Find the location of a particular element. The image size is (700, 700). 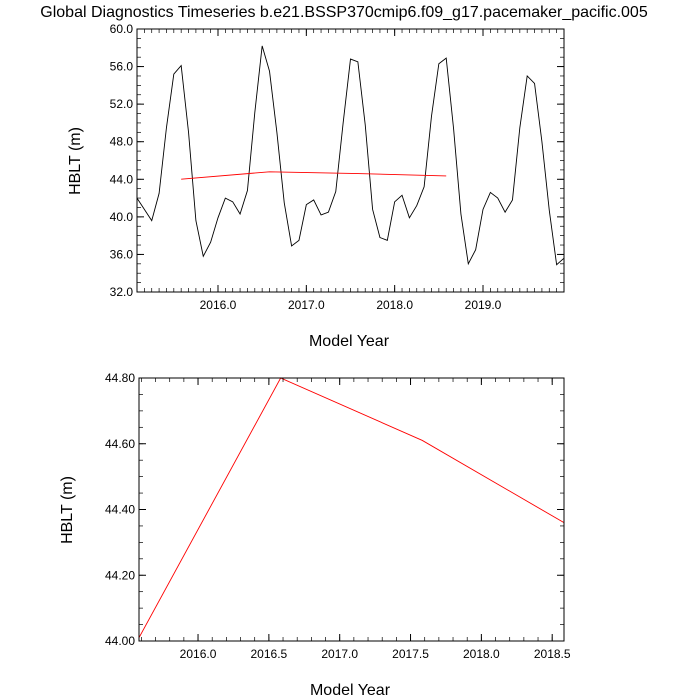

bottom-x-tick-label: 2018.0 is located at coordinates (481, 654).